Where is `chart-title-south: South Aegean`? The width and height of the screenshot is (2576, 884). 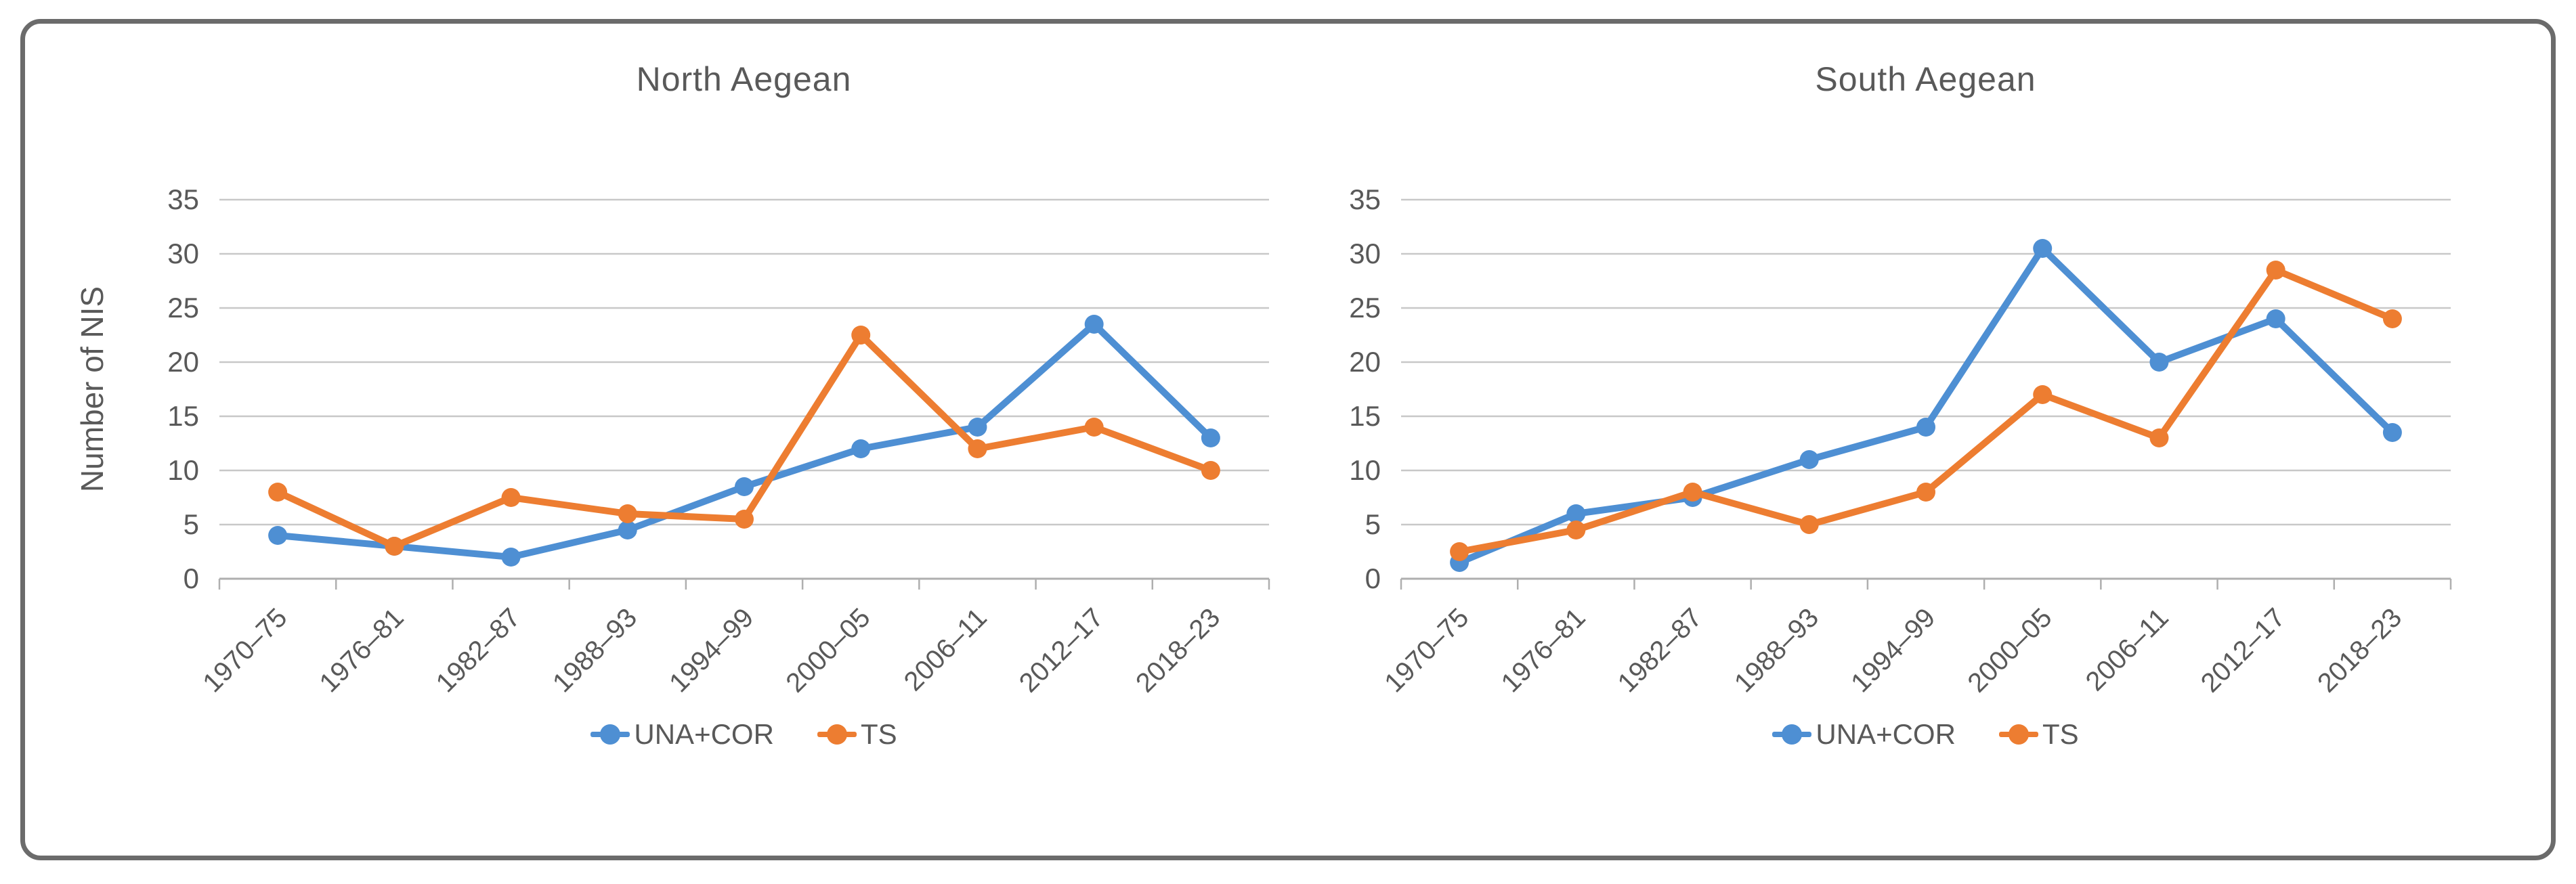 chart-title-south: South Aegean is located at coordinates (1925, 79).